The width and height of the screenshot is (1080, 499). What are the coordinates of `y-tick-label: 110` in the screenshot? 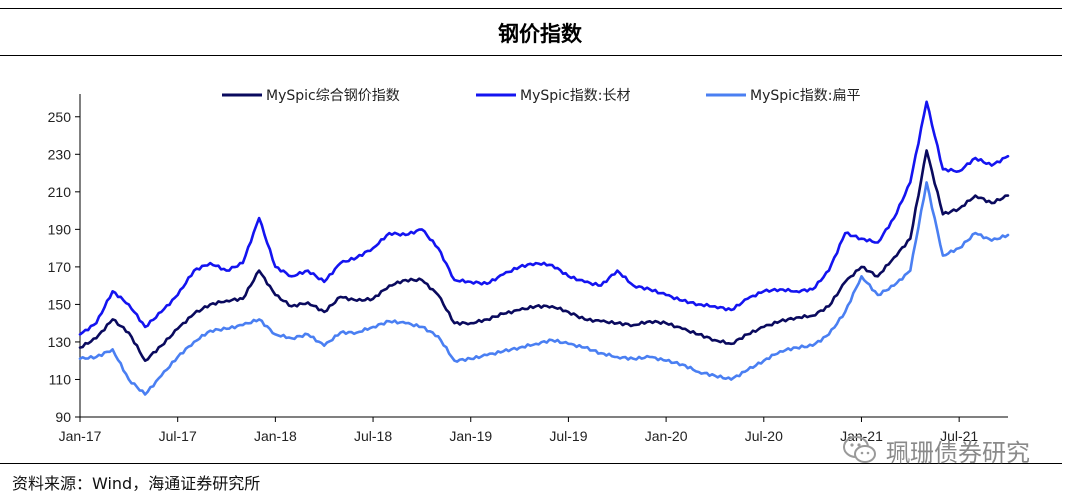 It's located at (60, 379).